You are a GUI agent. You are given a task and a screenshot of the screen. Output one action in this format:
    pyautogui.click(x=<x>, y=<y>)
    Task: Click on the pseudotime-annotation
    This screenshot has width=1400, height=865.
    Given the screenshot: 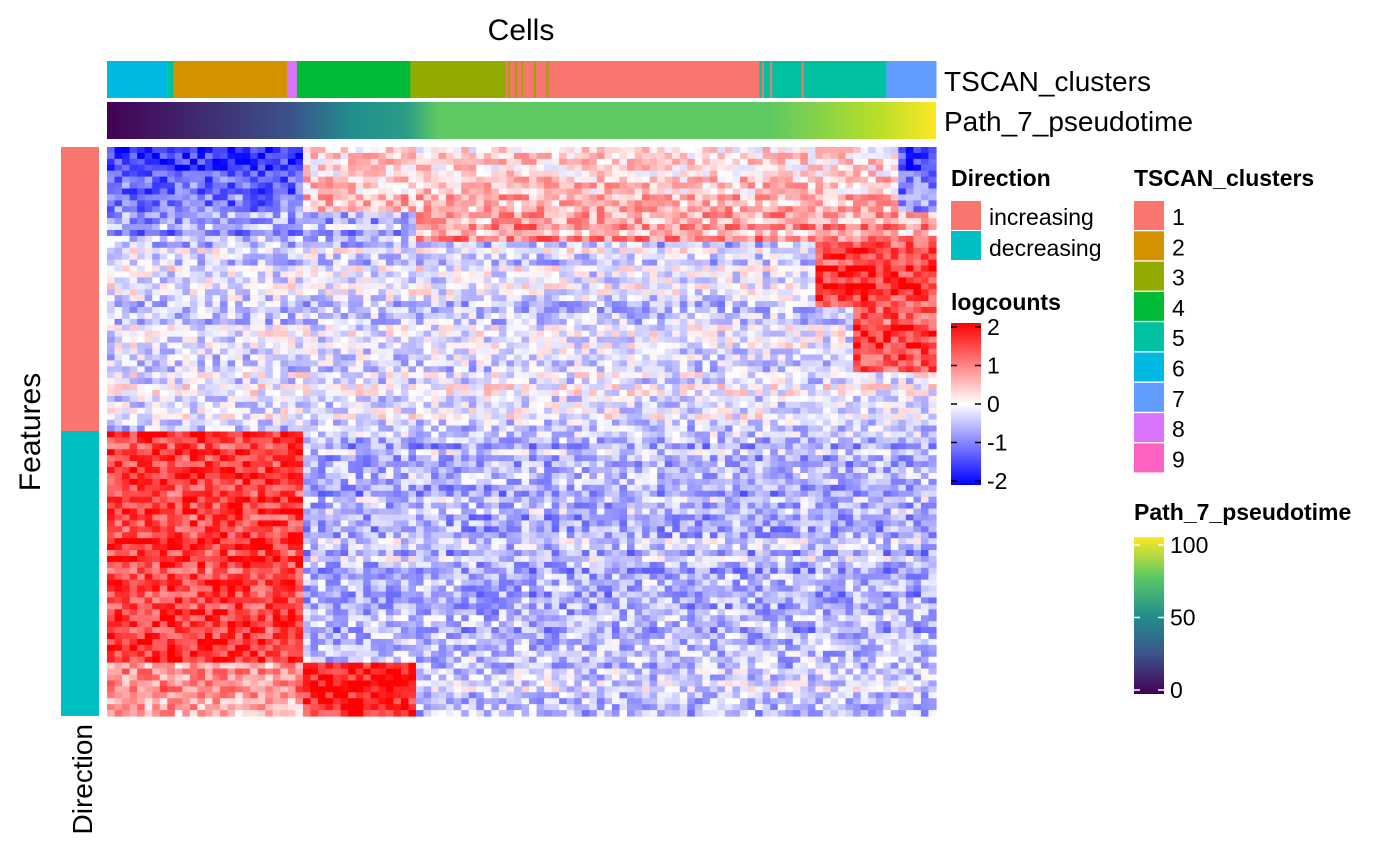 What is the action you would take?
    pyautogui.click(x=521, y=120)
    